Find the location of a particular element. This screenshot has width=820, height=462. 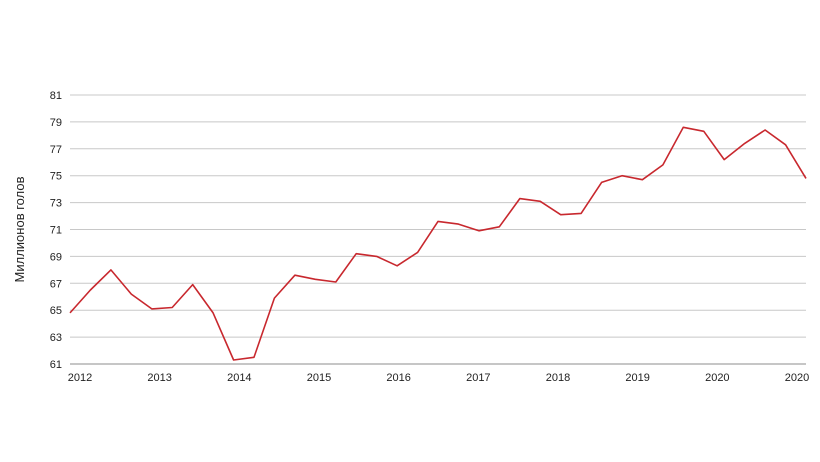

y-tick-label: 81 is located at coordinates (56, 96).